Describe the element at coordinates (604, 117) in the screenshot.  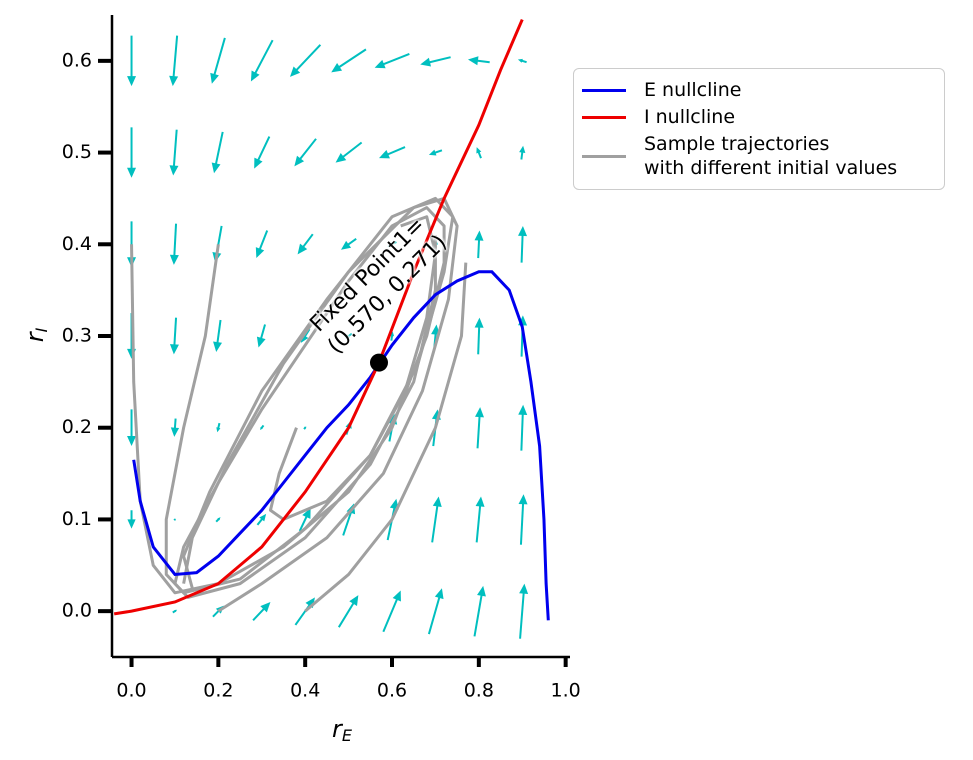
I see `legend-swatch` at that location.